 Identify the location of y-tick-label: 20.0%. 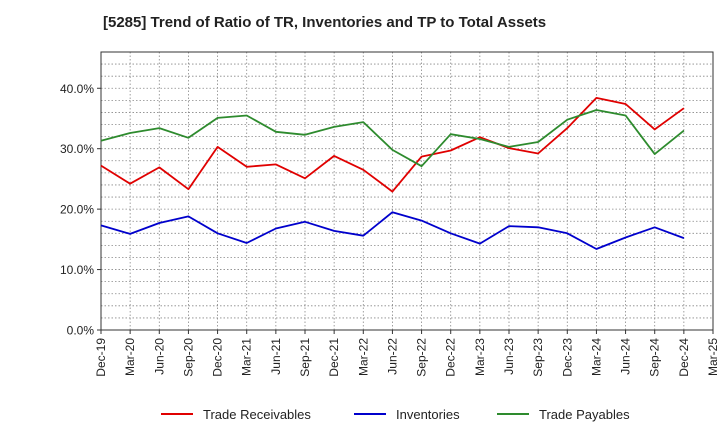
(77, 210).